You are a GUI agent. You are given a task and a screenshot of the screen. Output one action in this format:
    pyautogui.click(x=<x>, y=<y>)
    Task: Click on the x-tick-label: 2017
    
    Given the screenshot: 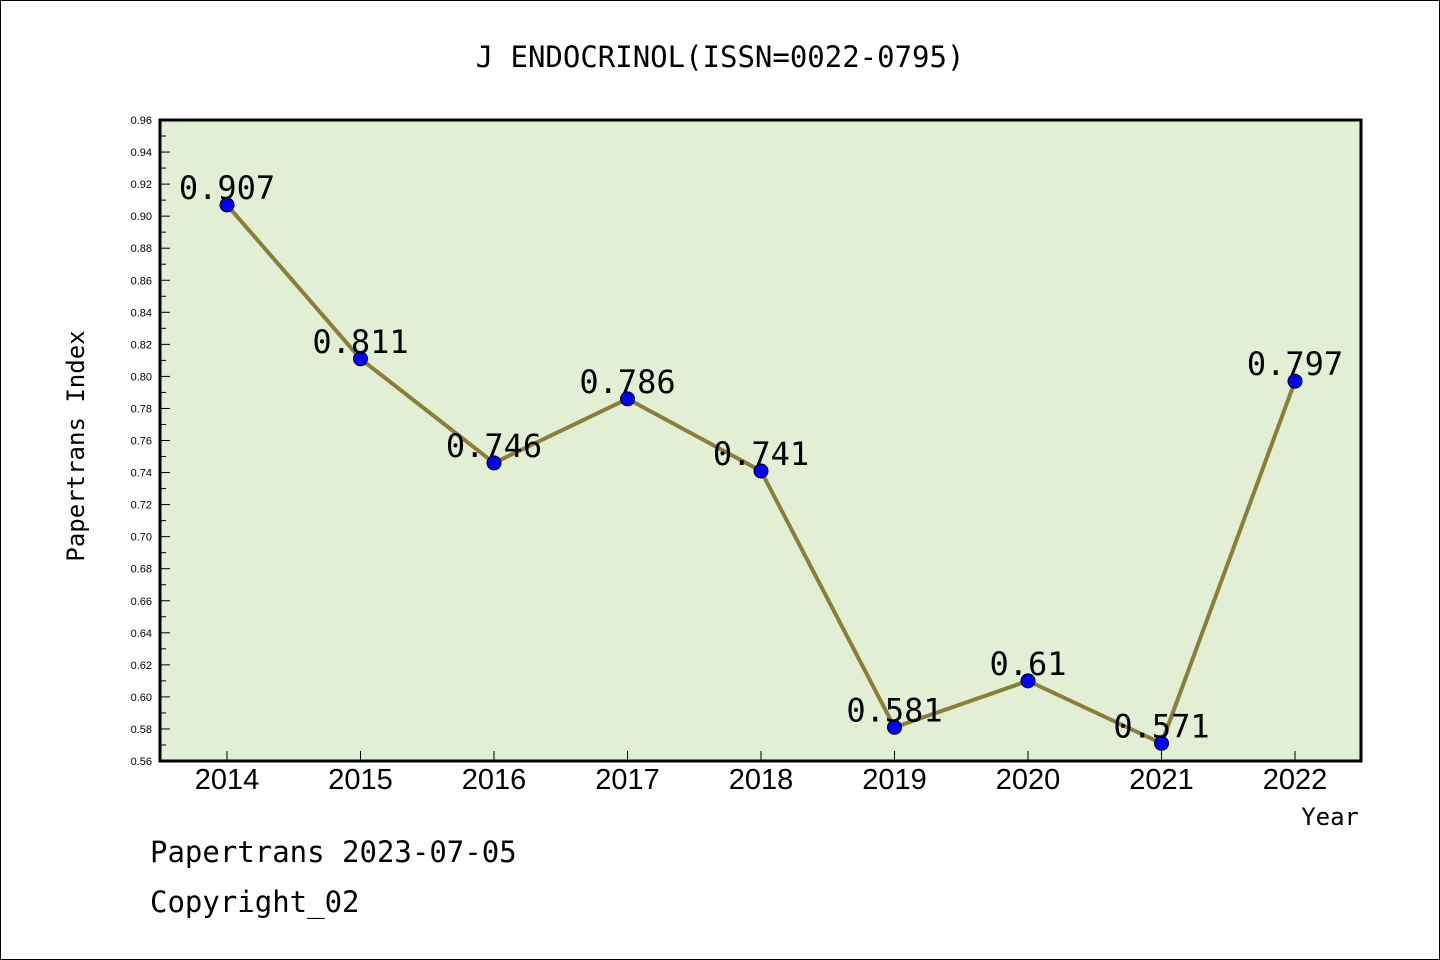 What is the action you would take?
    pyautogui.click(x=627, y=780)
    